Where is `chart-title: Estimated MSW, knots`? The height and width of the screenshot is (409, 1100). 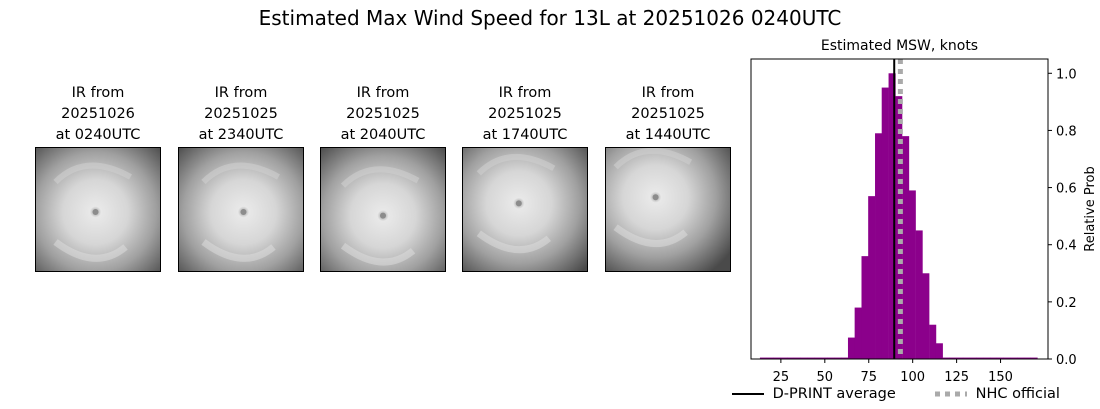 chart-title: Estimated MSW, knots is located at coordinates (899, 46).